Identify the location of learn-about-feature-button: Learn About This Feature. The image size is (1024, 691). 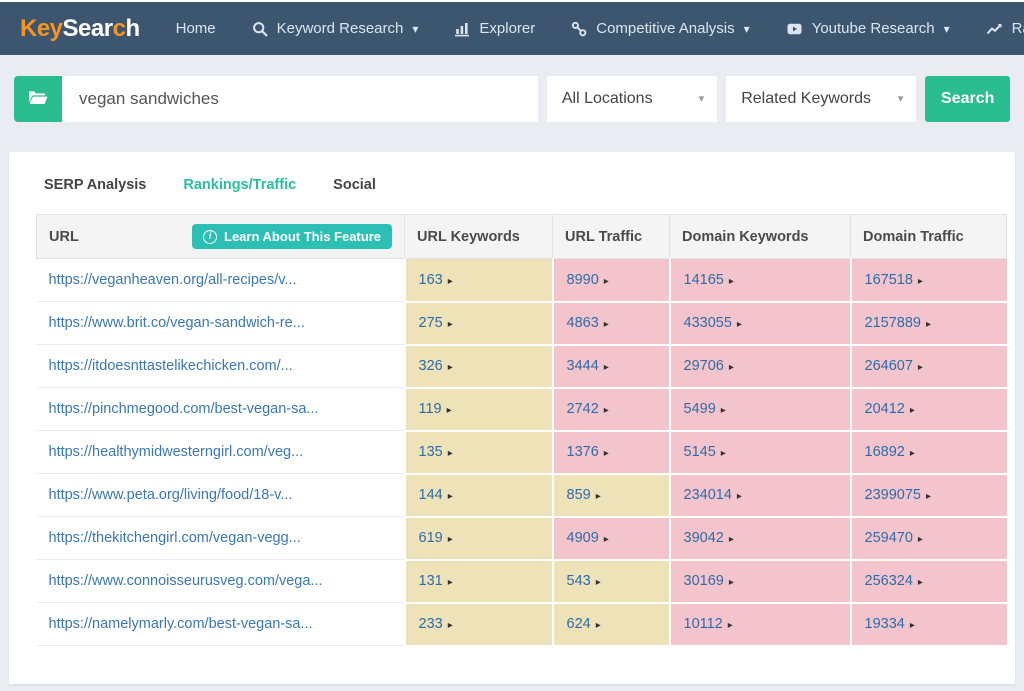
(292, 236).